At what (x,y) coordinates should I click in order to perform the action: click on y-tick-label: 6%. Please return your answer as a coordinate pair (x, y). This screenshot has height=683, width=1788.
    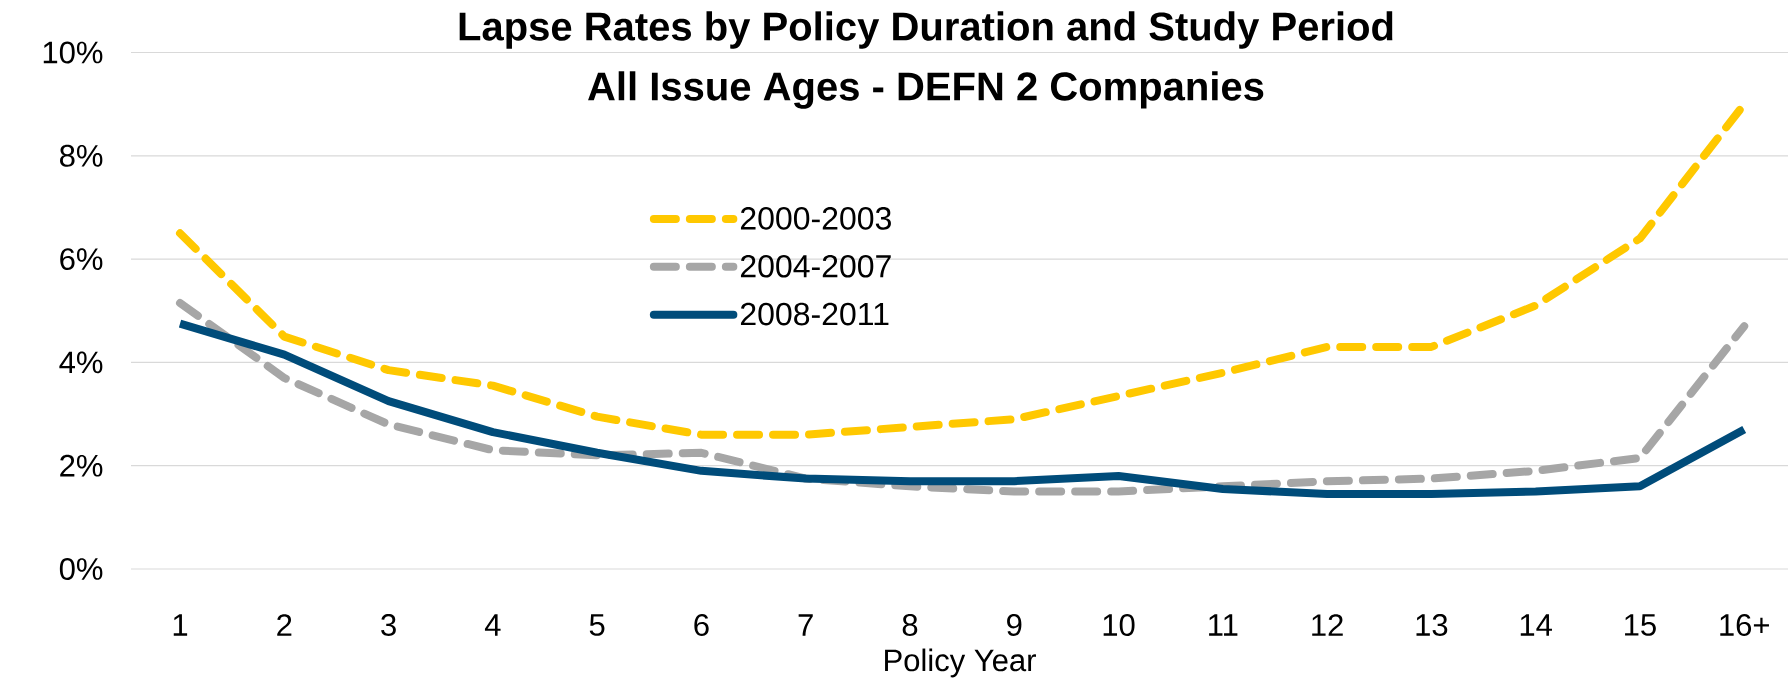
    Looking at the image, I should click on (81, 259).